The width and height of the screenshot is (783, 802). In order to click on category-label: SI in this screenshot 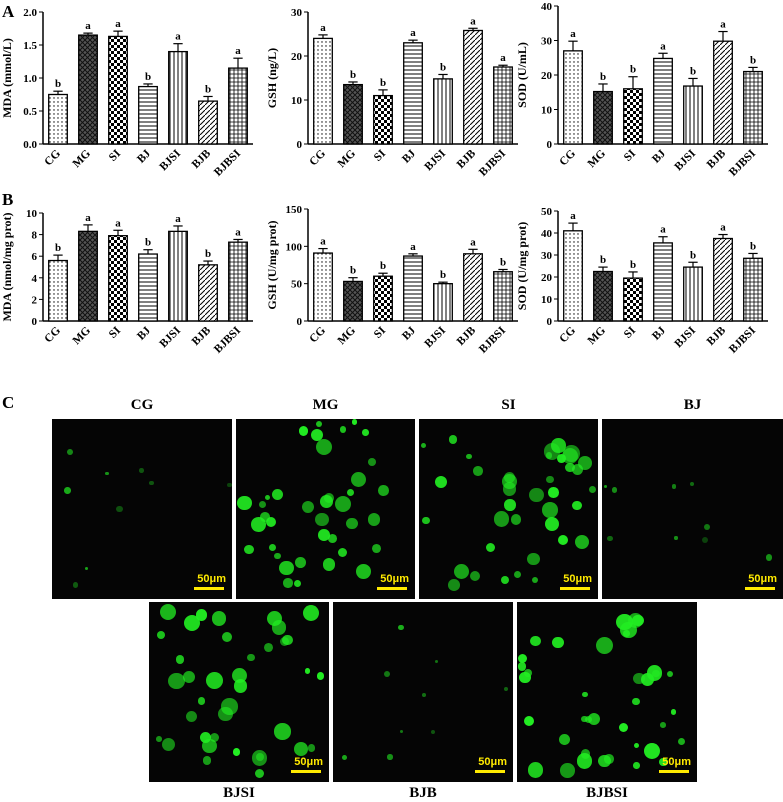, I will do `click(380, 155)`.